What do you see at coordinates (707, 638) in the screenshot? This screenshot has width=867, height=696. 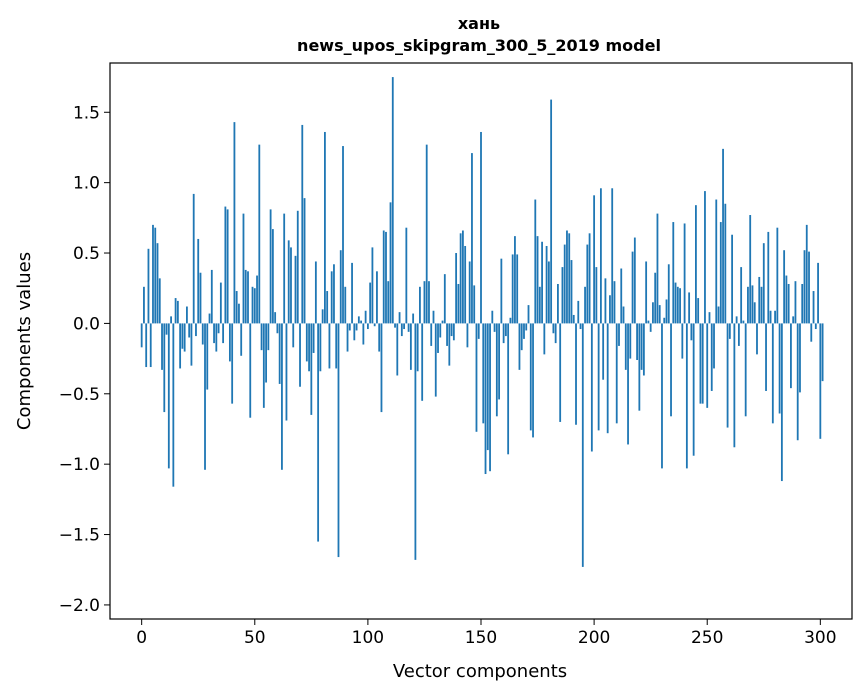 I see `x-tick-label: 250` at bounding box center [707, 638].